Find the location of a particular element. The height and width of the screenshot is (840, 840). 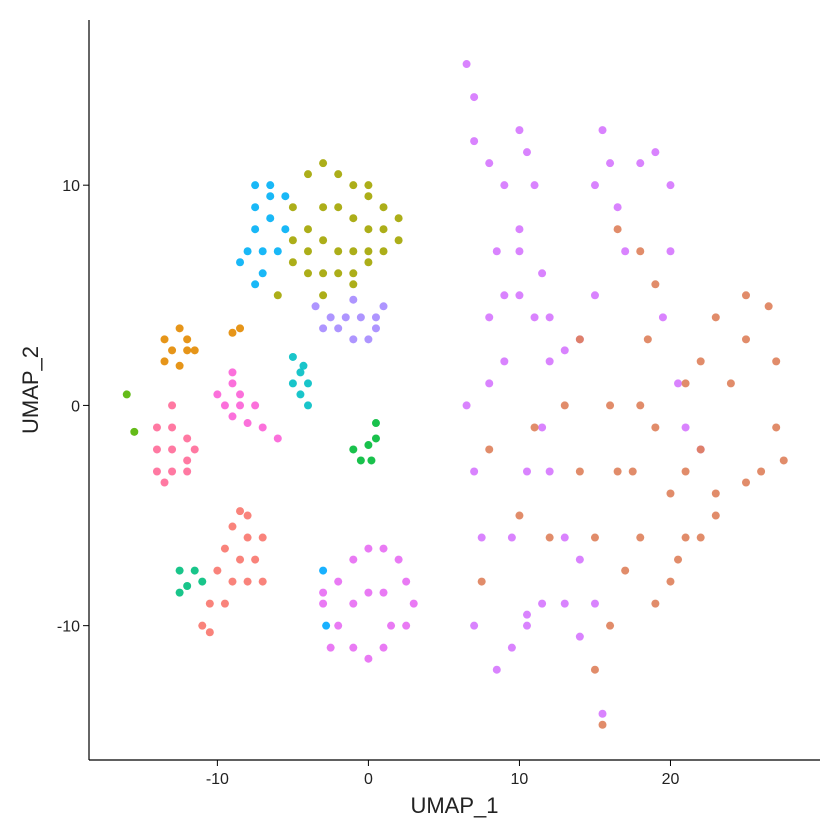

x-tick-label: -10 is located at coordinates (217, 779).